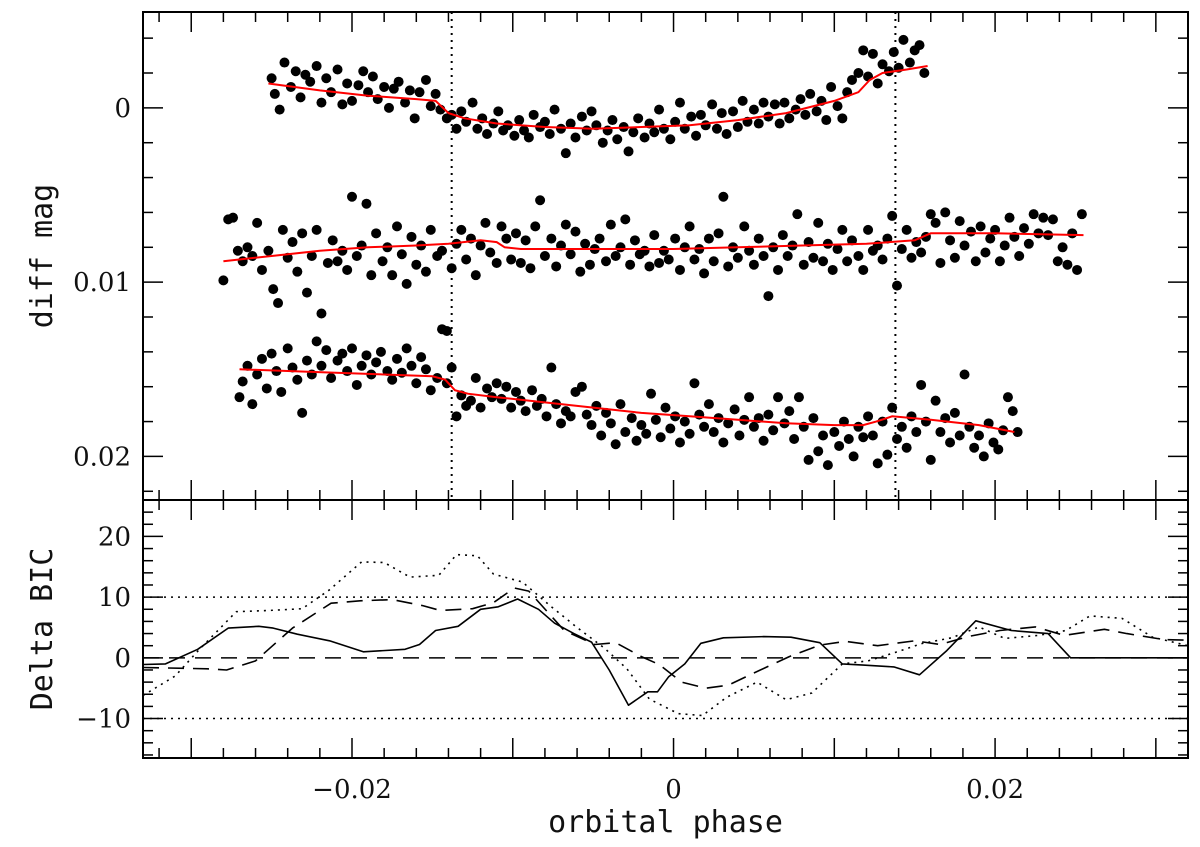  I want to click on bottom-y-axis-label: Delta BIC, so click(42, 629).